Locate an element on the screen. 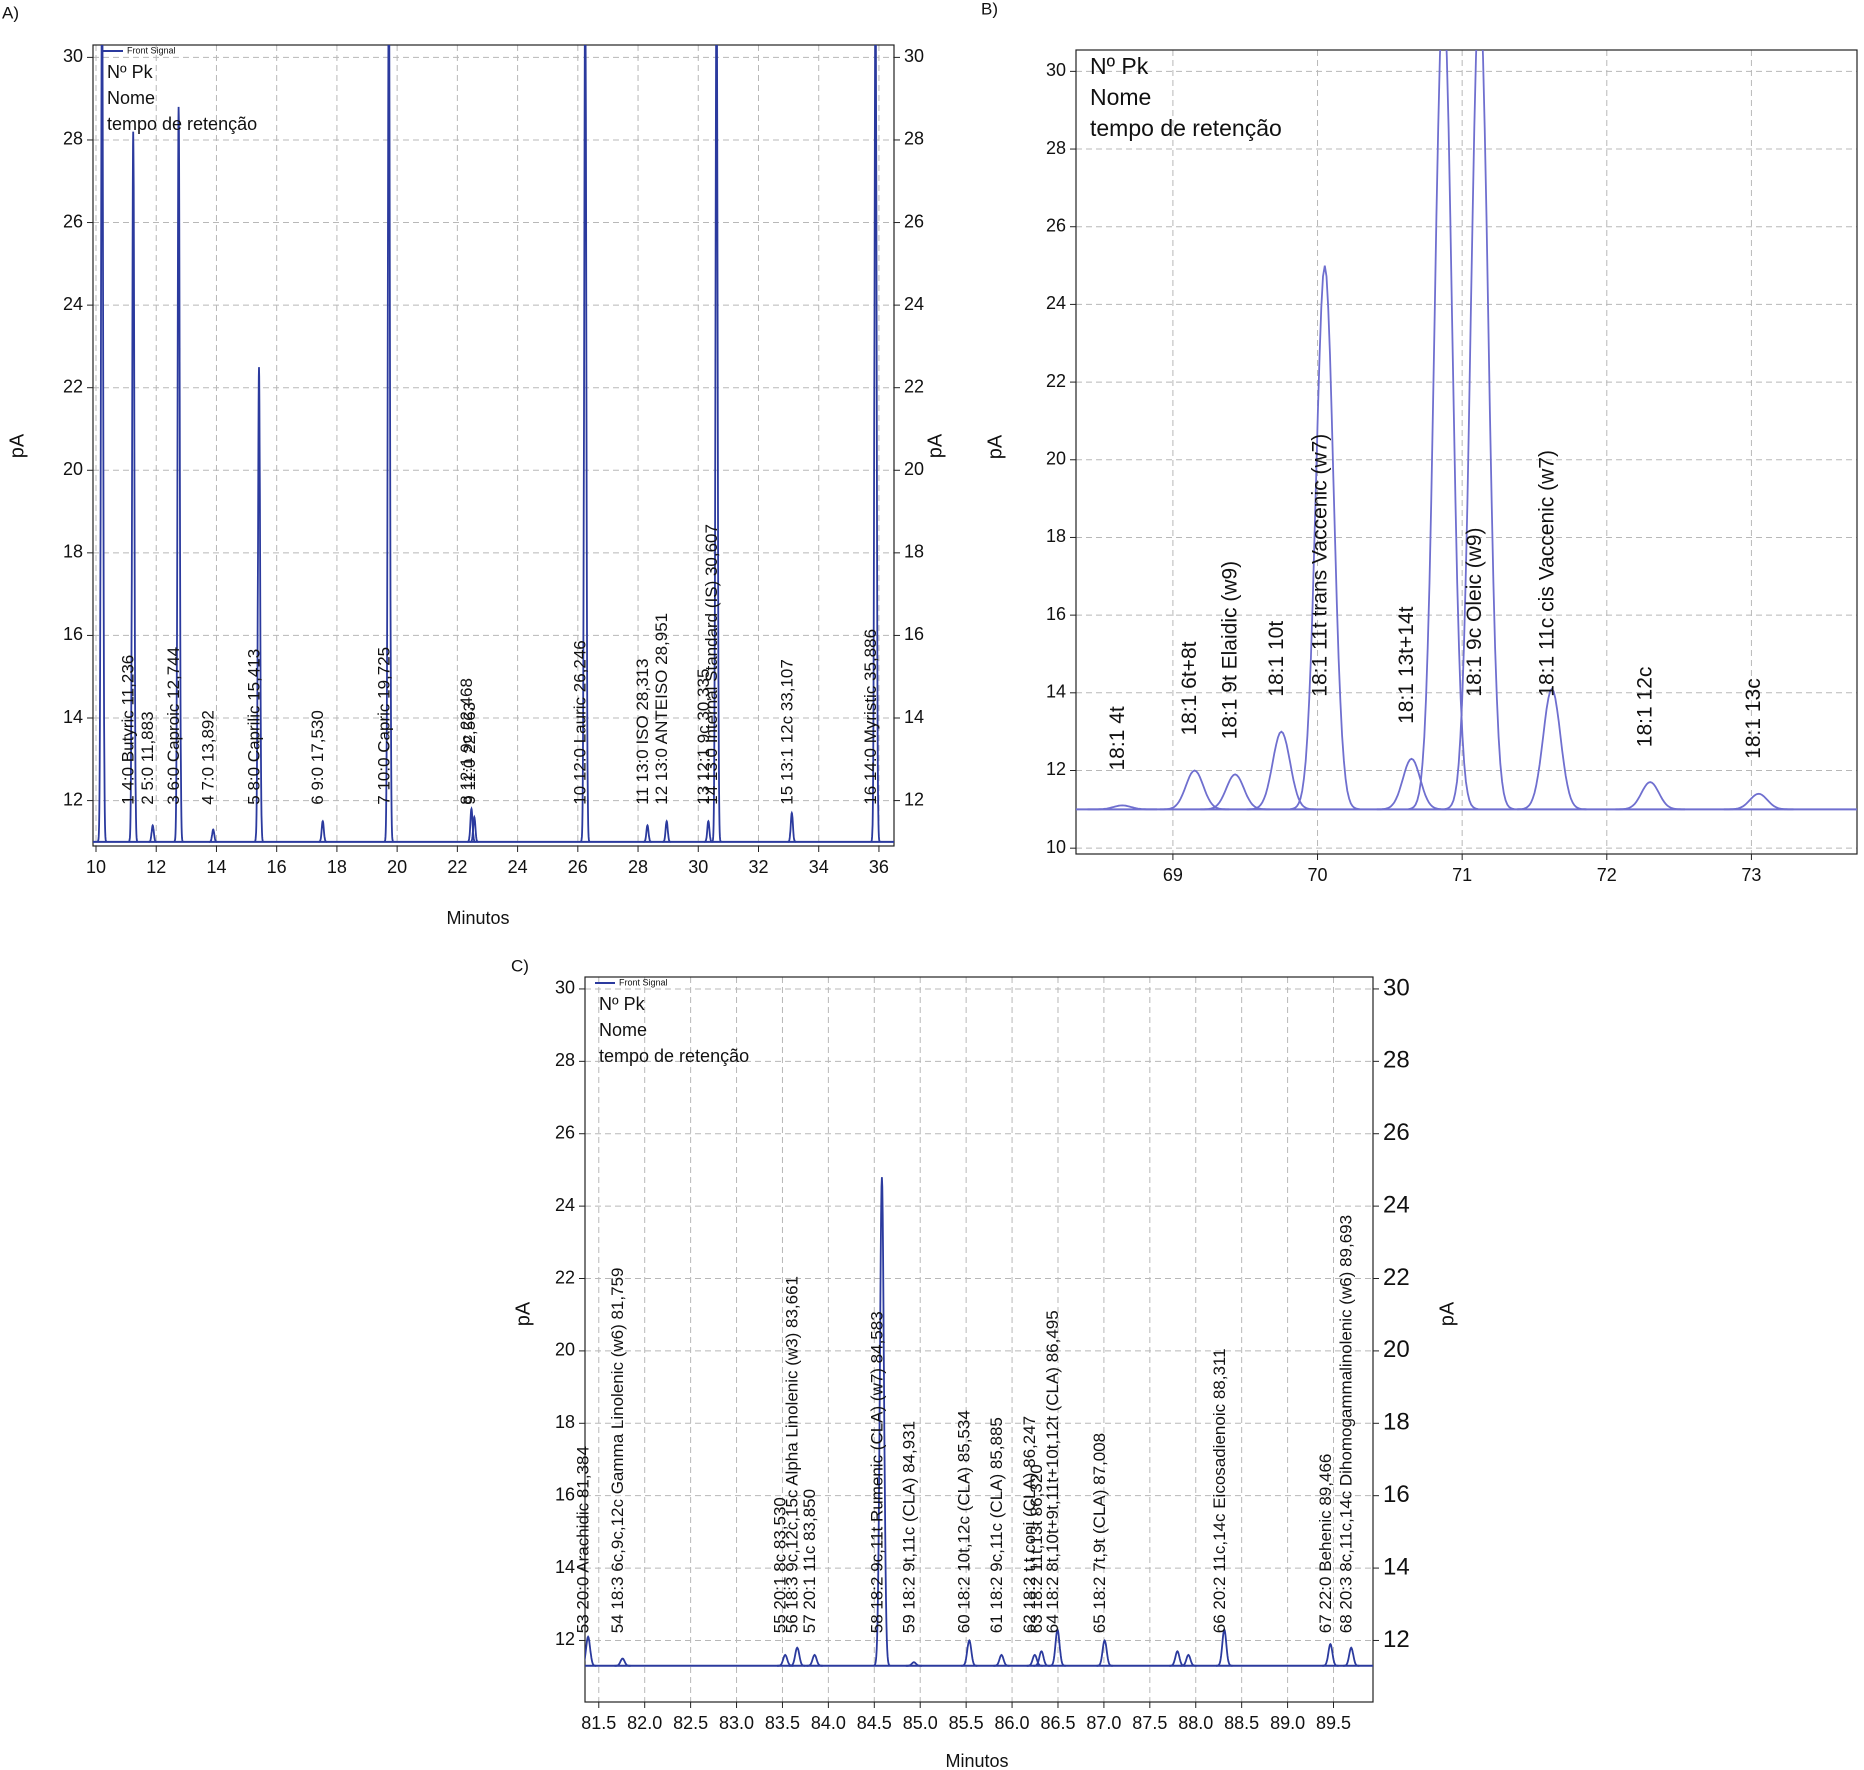 This screenshot has width=1864, height=1770. peak-label: 57 20:1 11c 83,850 is located at coordinates (809, 1561).